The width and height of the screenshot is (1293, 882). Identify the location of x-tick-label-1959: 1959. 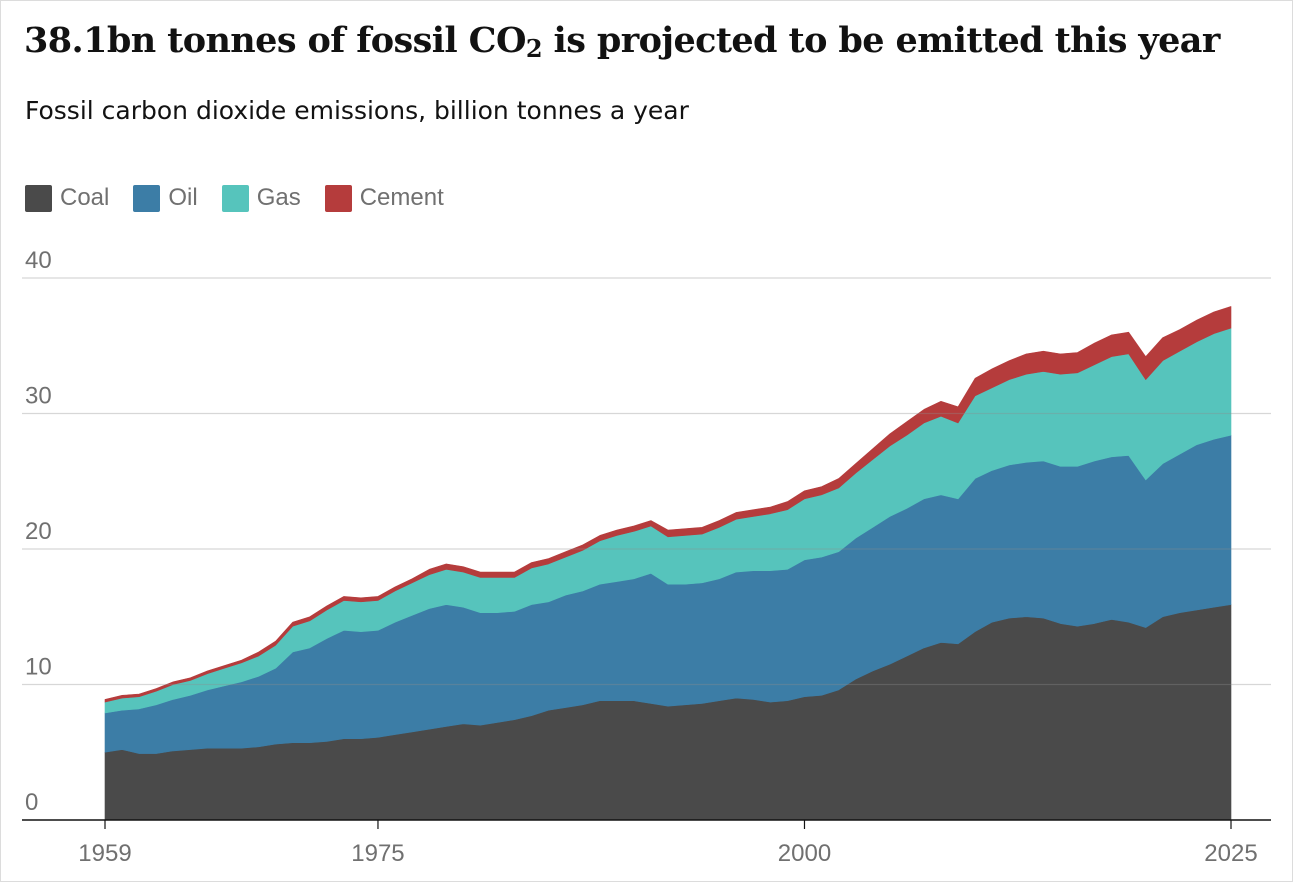
(104, 853).